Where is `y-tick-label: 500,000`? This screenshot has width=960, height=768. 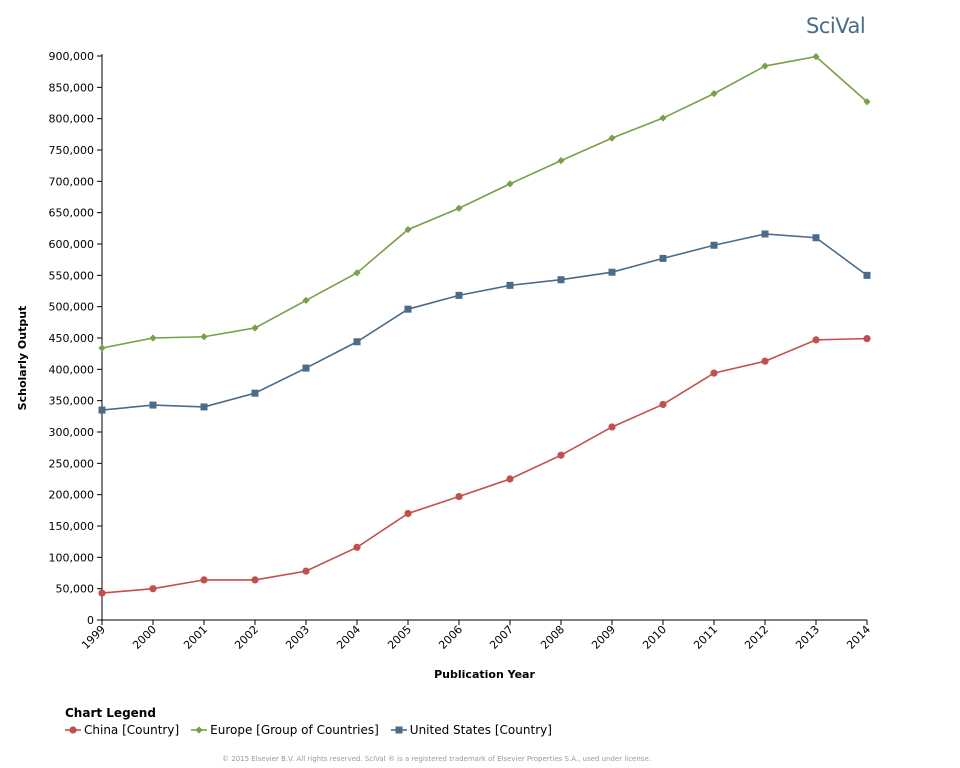
y-tick-label: 500,000 is located at coordinates (72, 307).